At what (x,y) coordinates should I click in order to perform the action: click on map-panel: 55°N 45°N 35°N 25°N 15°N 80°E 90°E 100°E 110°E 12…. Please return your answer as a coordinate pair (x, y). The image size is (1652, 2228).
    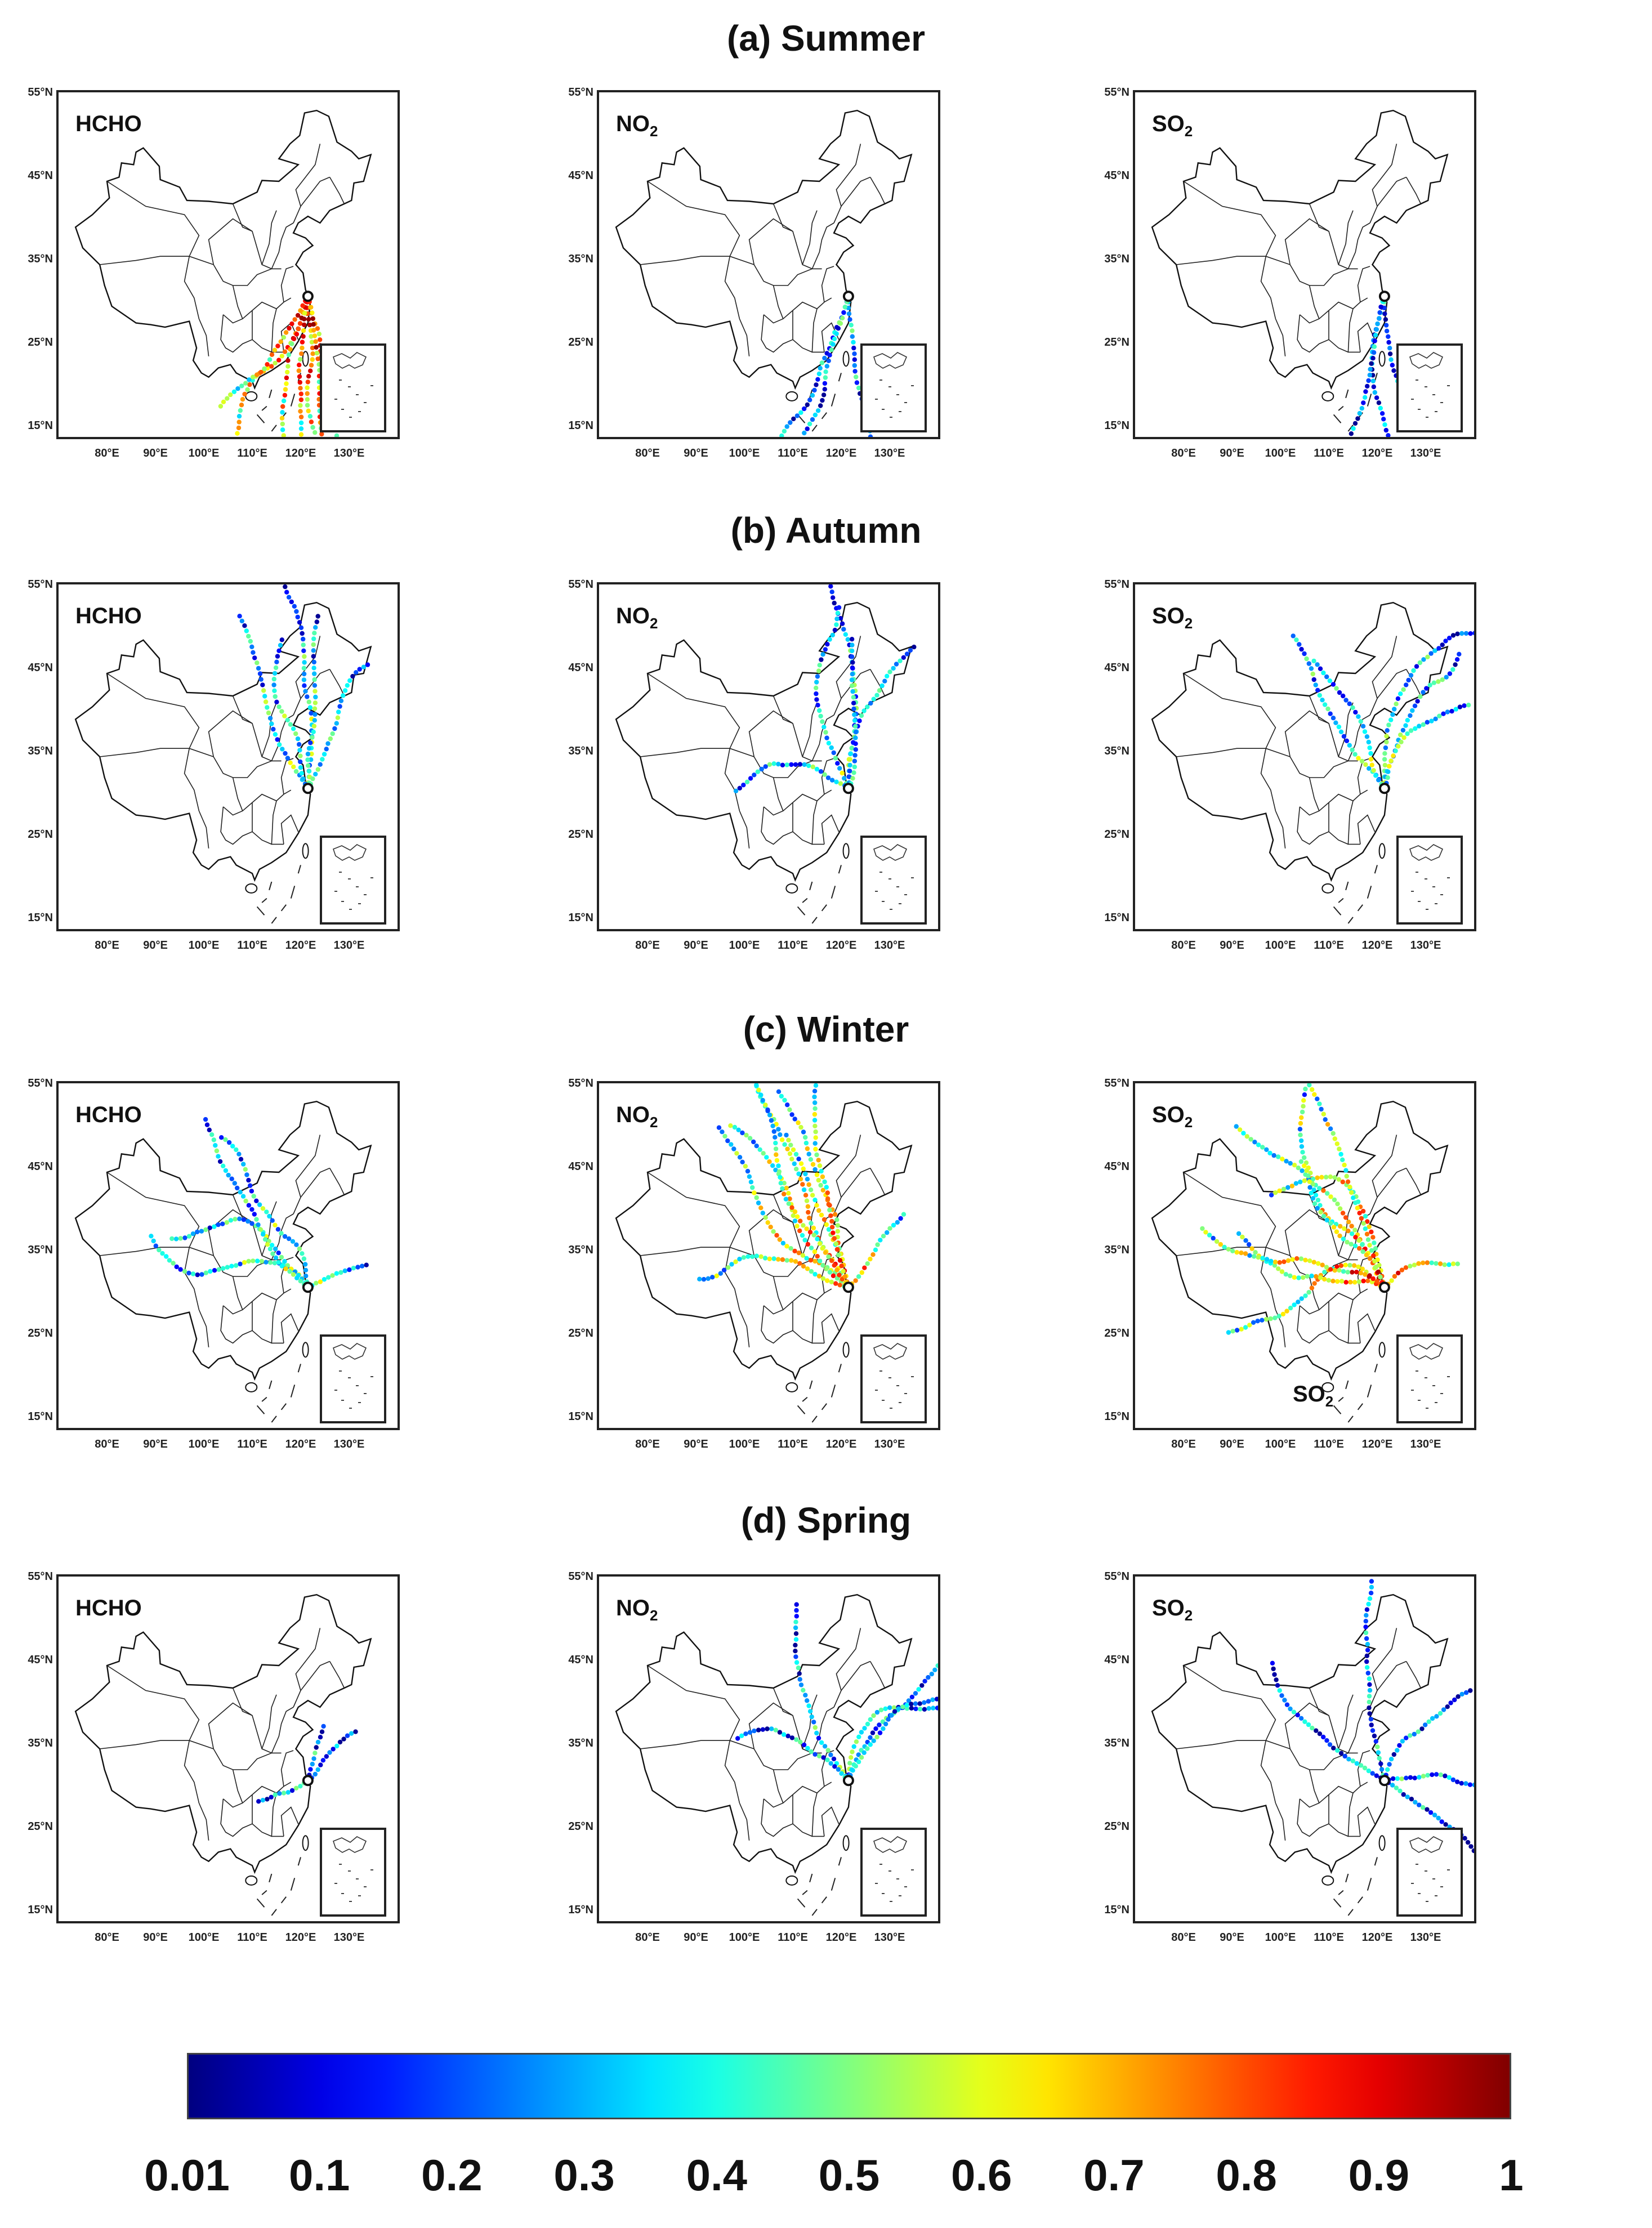
    Looking at the image, I should click on (743, 799).